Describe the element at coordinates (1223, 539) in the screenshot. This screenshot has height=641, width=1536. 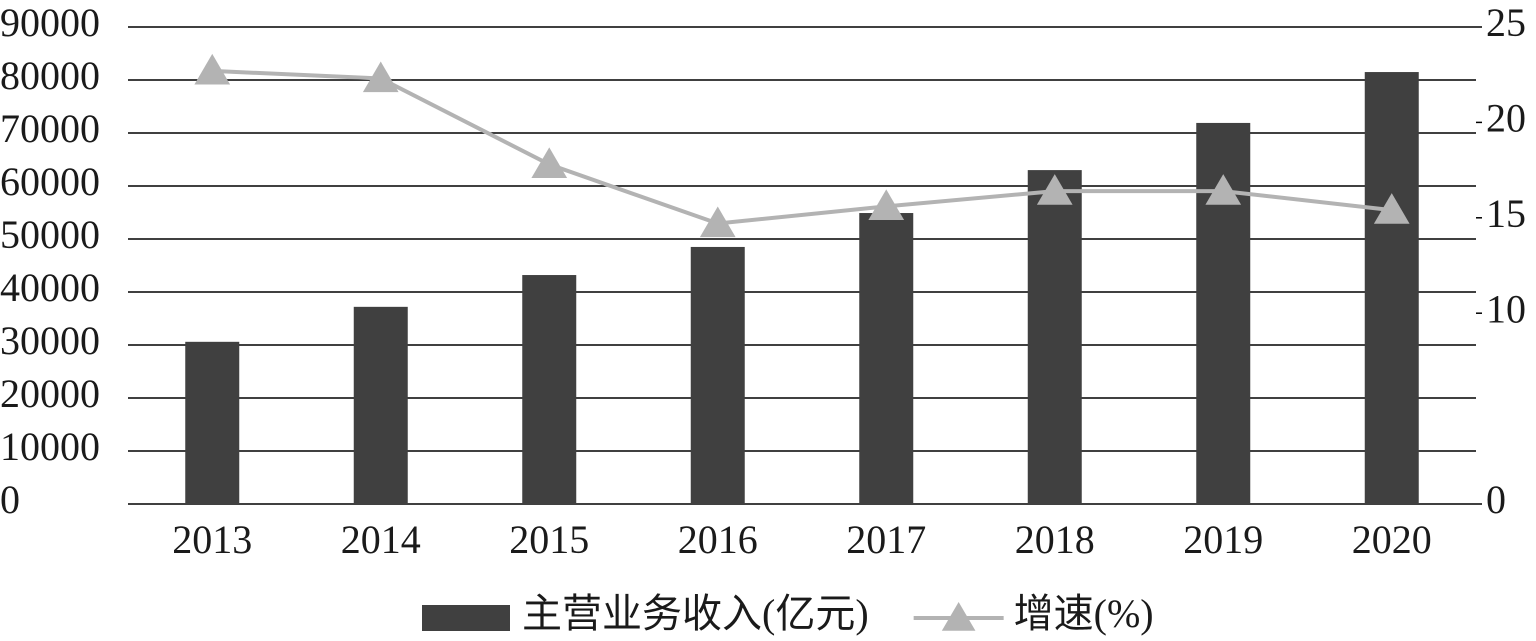
I see `x-tick-label: 2019` at that location.